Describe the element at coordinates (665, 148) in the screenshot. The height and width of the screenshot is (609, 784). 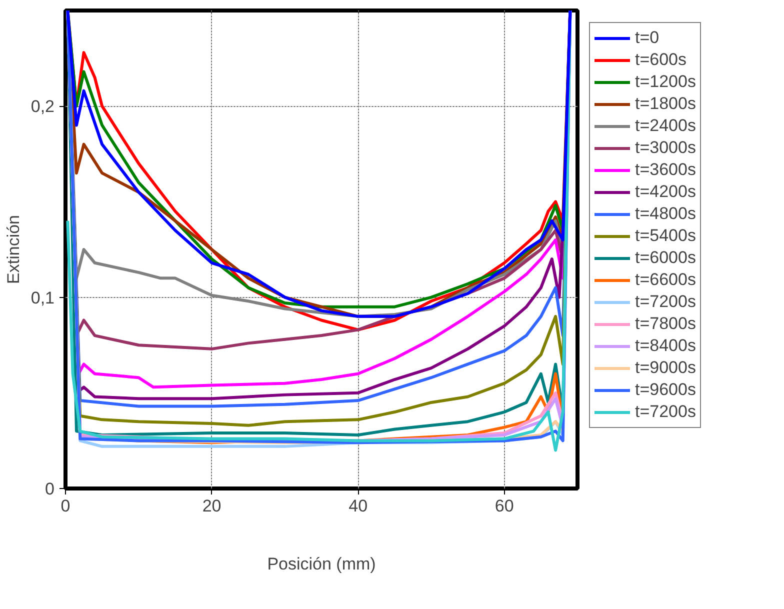
I see `legend-label: t=3000s` at that location.